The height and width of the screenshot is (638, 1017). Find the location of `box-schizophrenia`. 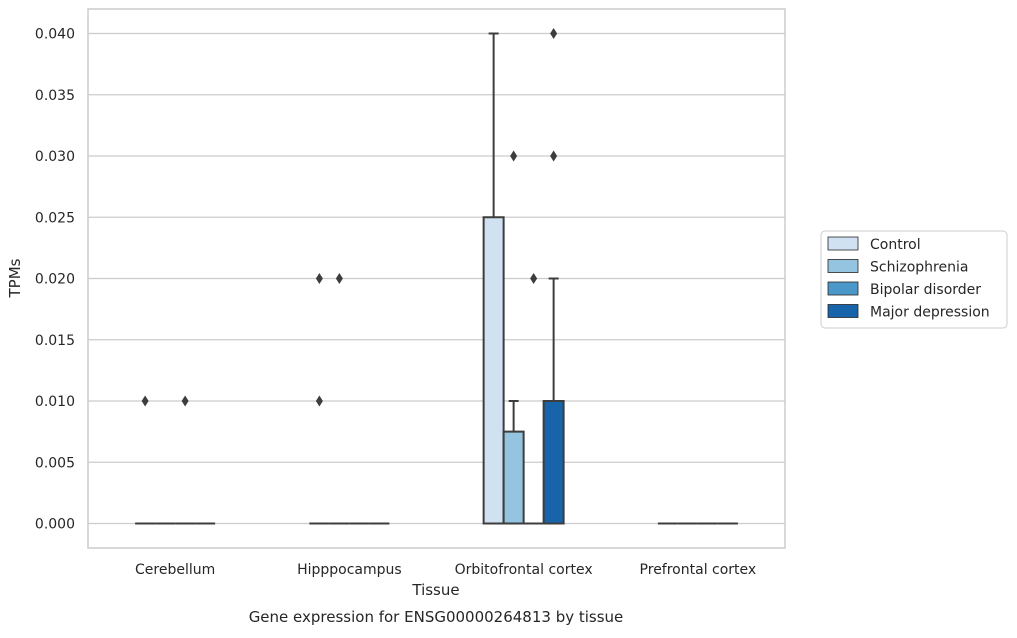

box-schizophrenia is located at coordinates (513, 462).